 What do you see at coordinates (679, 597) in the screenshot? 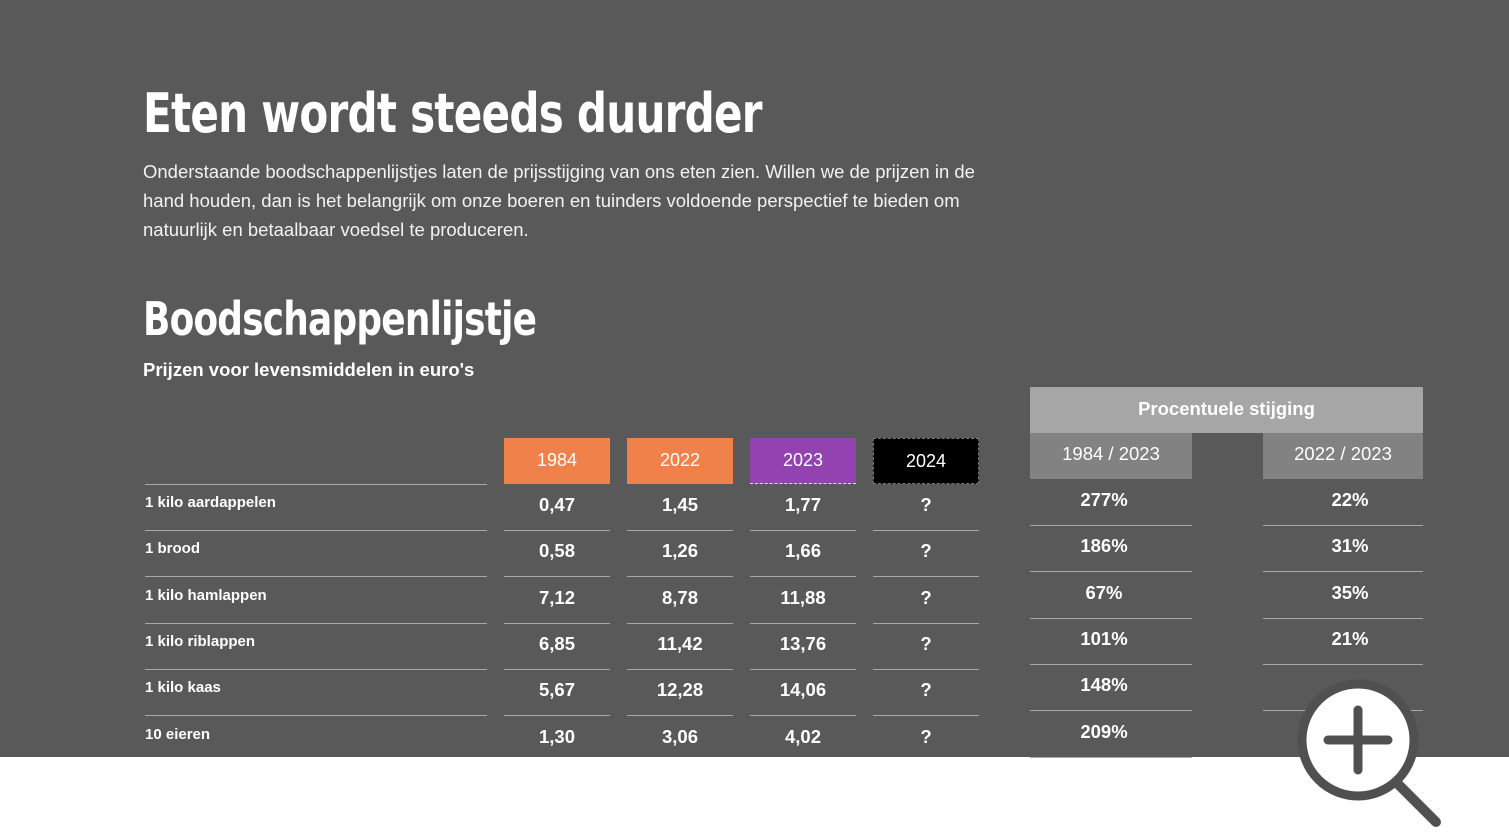
I see `price-cell: 8,78` at bounding box center [679, 597].